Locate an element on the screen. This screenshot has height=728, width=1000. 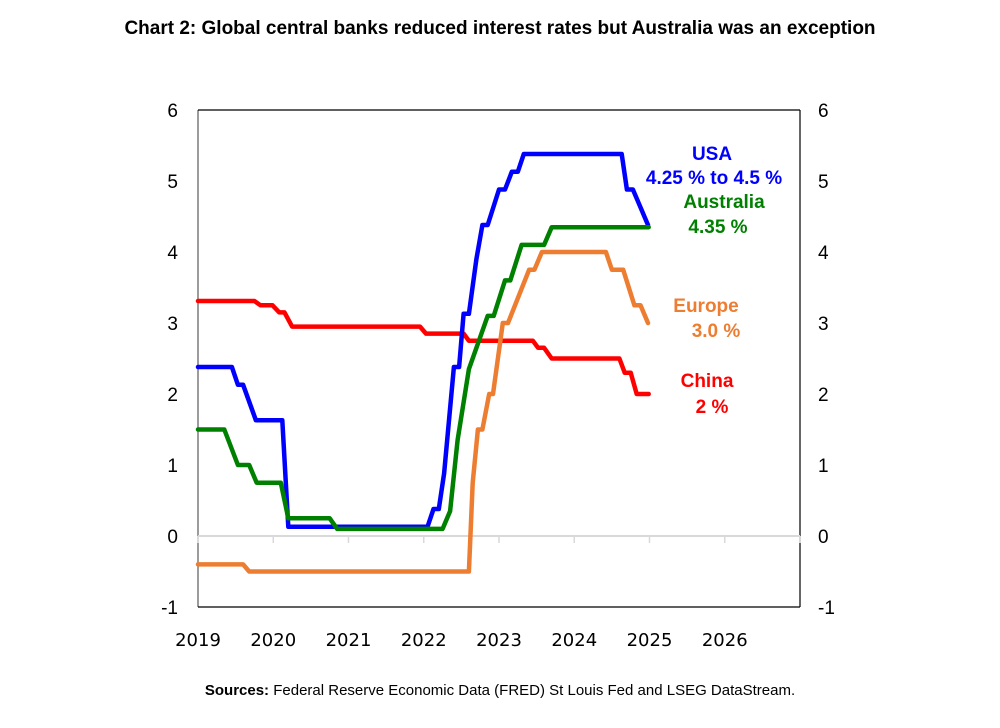
y-tick-label-left: 2 is located at coordinates (172, 395).